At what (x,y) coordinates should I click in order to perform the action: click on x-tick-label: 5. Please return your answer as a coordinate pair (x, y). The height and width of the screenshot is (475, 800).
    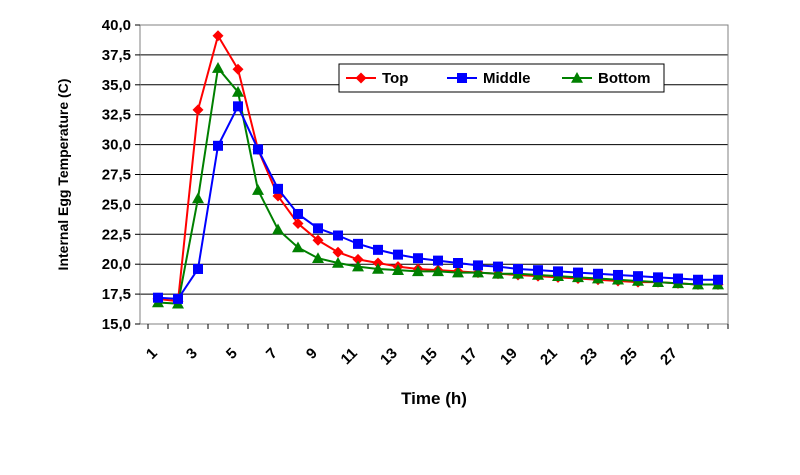
    Looking at the image, I should click on (232, 354).